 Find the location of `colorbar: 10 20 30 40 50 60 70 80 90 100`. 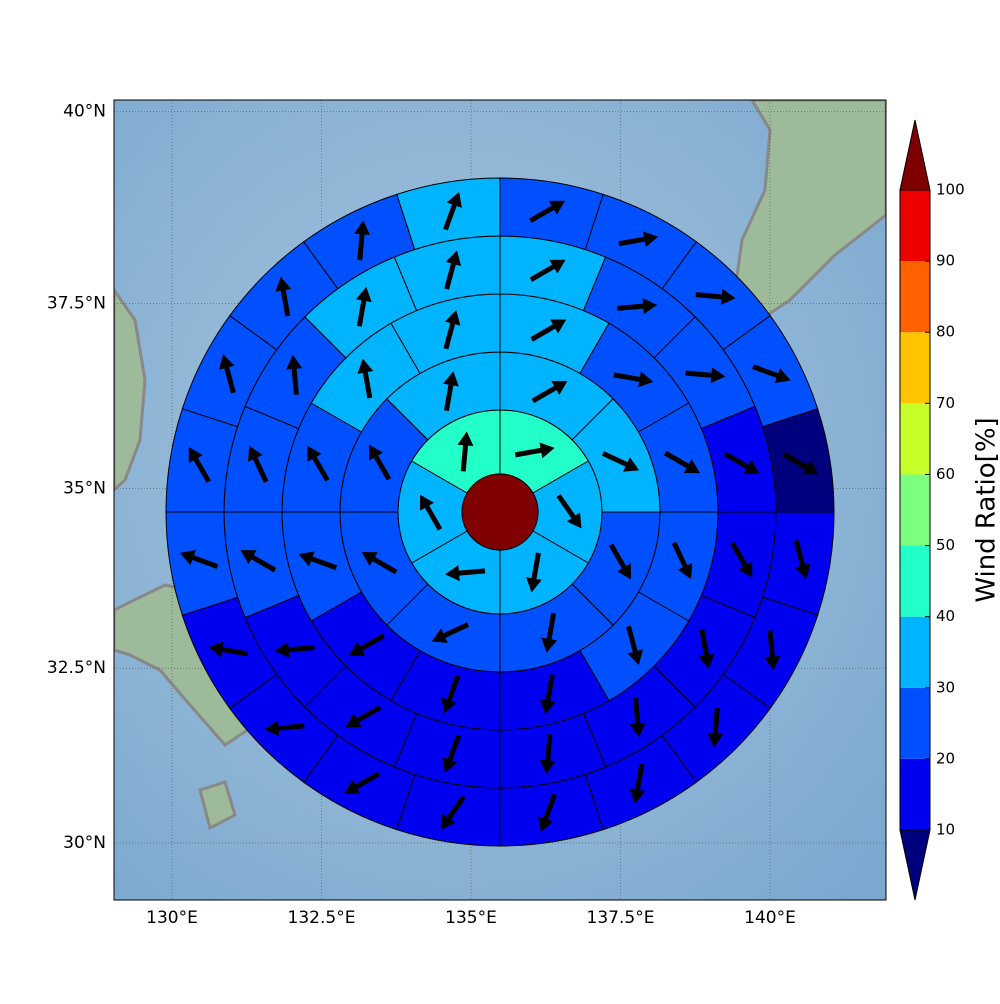

colorbar: 10 20 30 40 50 60 70 80 90 100 is located at coordinates (932, 510).